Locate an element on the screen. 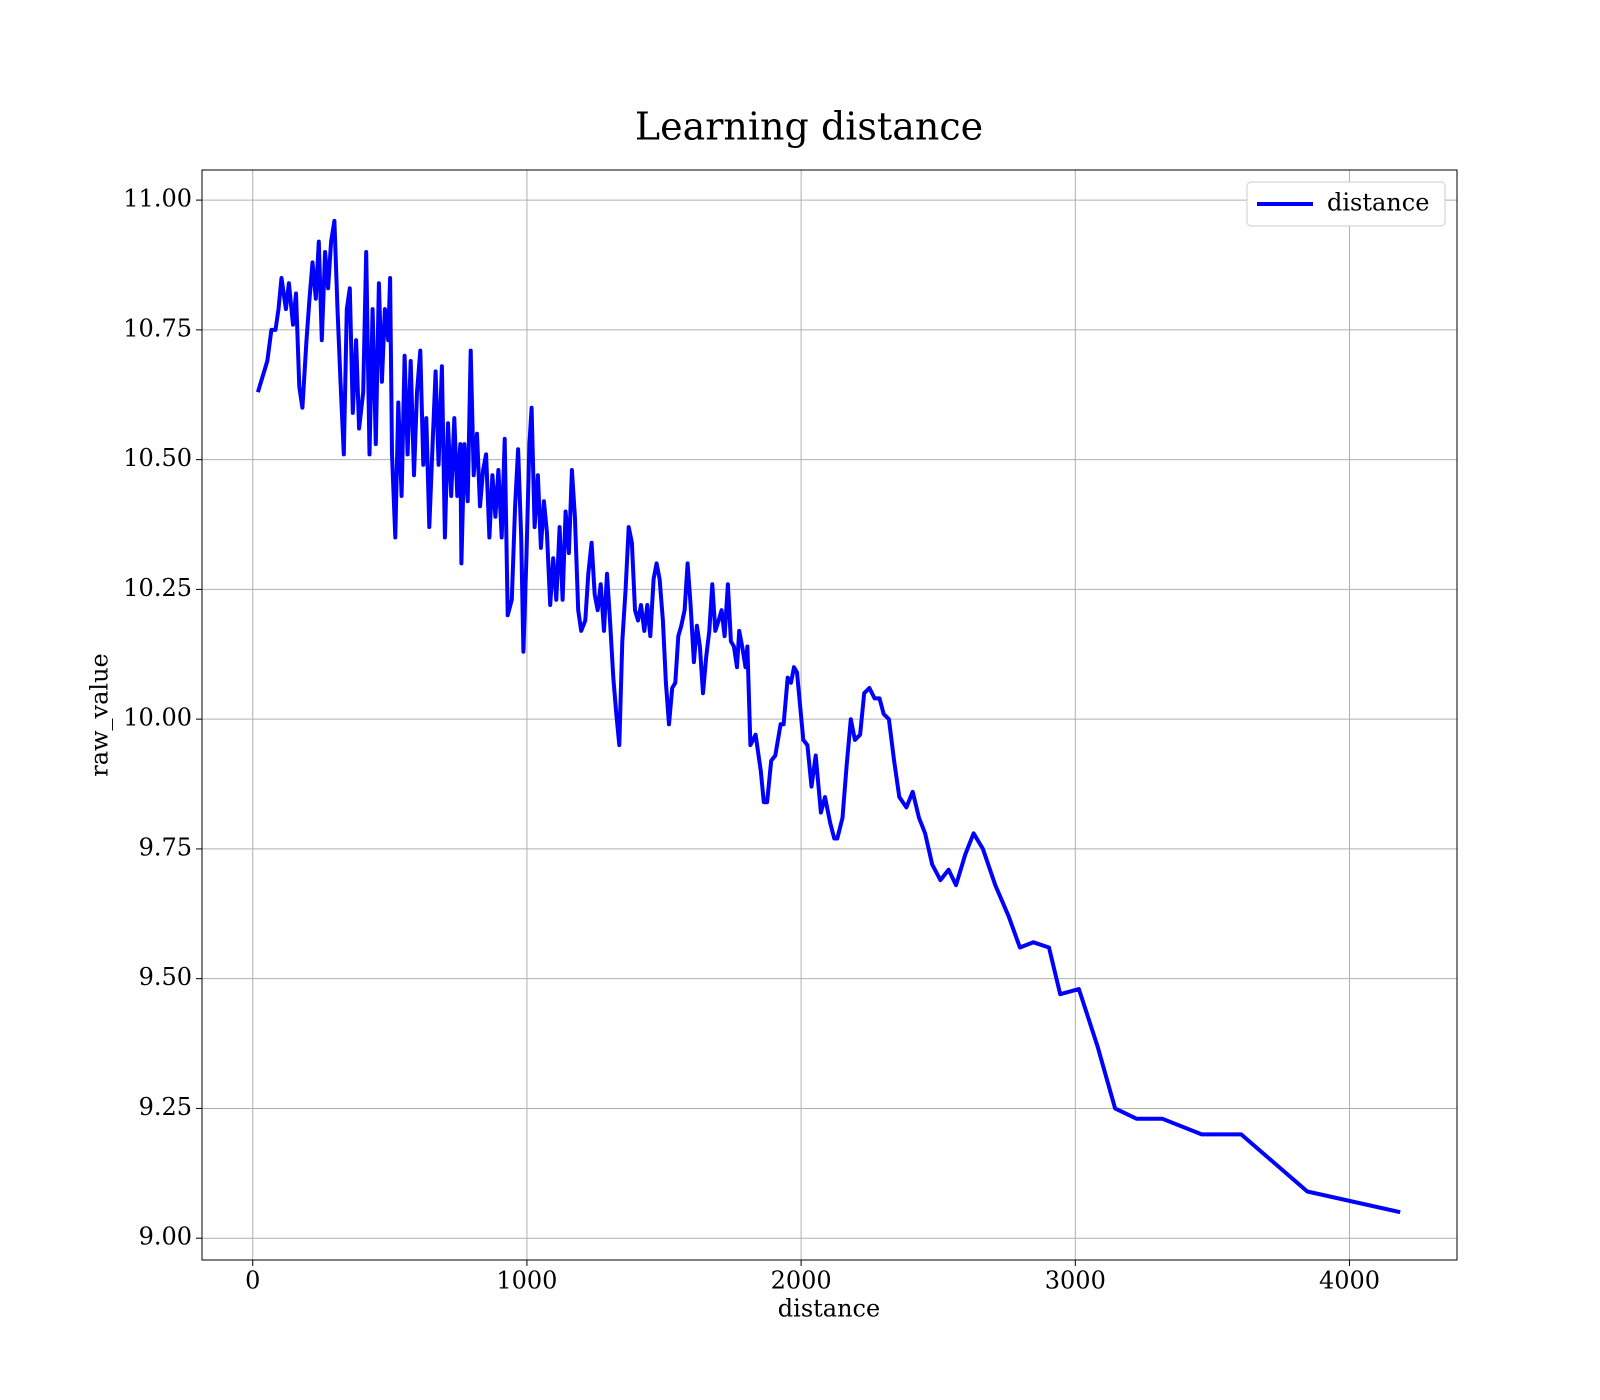 Image resolution: width=1600 pixels, height=1400 pixels. x-axis-label: distance is located at coordinates (829, 1309).